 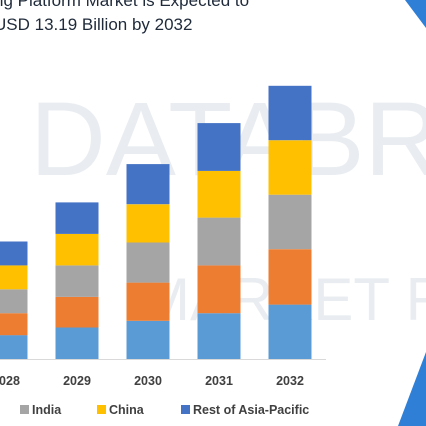 What do you see at coordinates (127, 410) in the screenshot?
I see `legend-label-china: China` at bounding box center [127, 410].